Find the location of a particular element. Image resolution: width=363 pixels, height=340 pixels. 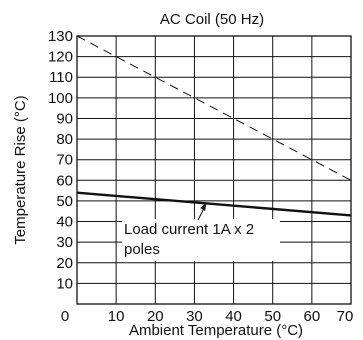

x-tick-label: 60 is located at coordinates (312, 316).